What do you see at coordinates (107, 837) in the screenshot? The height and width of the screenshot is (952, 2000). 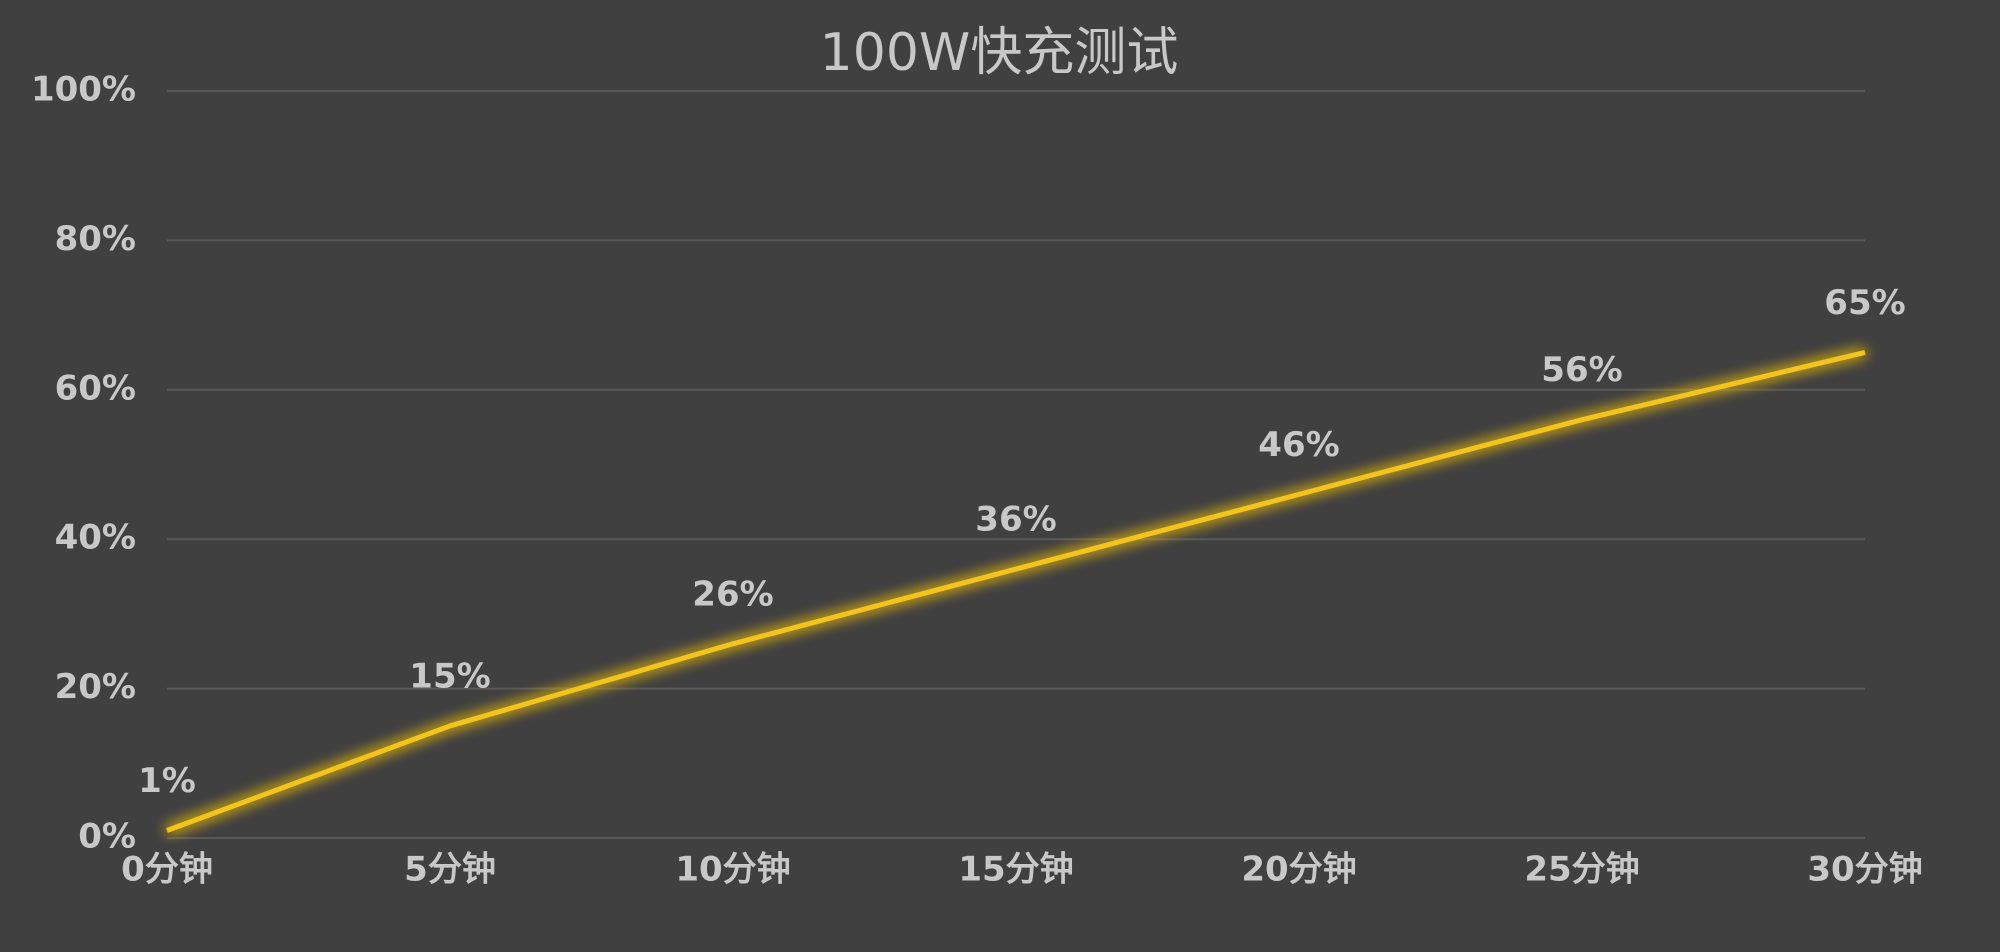 I see `y-tick-label: 0%` at bounding box center [107, 837].